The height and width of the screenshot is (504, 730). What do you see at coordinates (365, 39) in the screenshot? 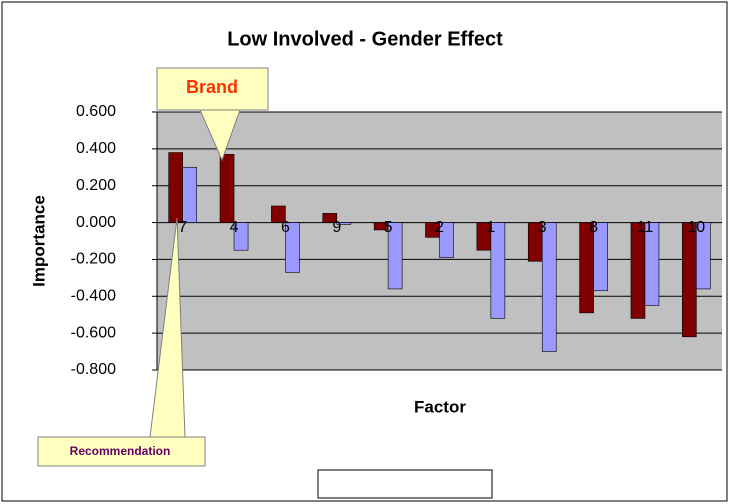
I see `chart-title: Low Involved - Gender Effect` at bounding box center [365, 39].